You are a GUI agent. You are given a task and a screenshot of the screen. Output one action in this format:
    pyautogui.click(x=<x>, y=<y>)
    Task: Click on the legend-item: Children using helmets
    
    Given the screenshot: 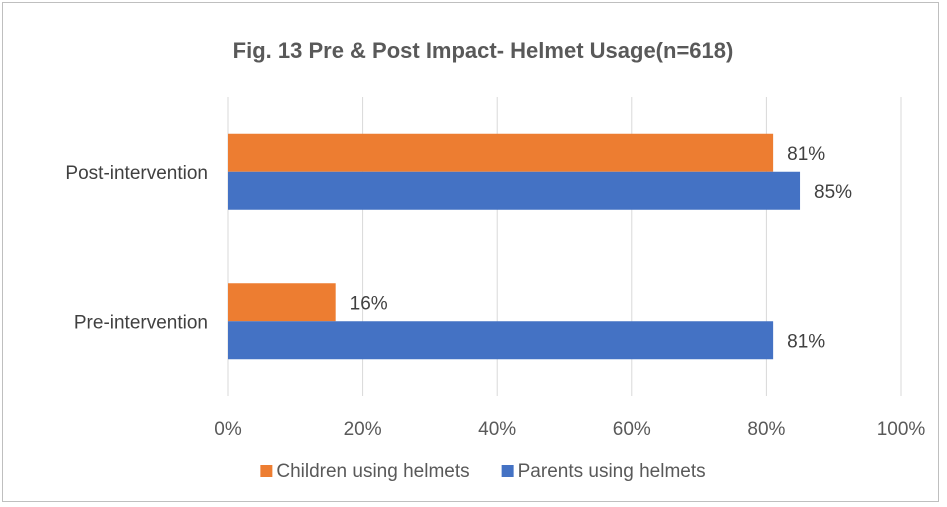 What is the action you would take?
    pyautogui.click(x=365, y=471)
    